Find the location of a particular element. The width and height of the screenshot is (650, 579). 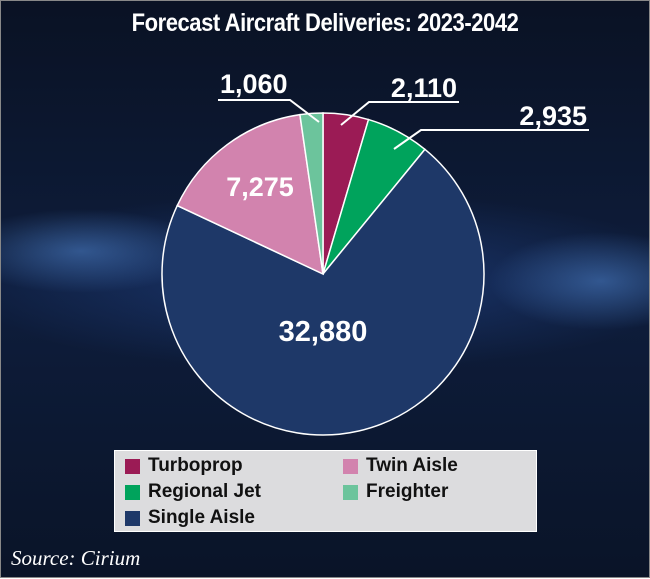

legend-item-single-aisle: Single Aisle is located at coordinates (190, 518).